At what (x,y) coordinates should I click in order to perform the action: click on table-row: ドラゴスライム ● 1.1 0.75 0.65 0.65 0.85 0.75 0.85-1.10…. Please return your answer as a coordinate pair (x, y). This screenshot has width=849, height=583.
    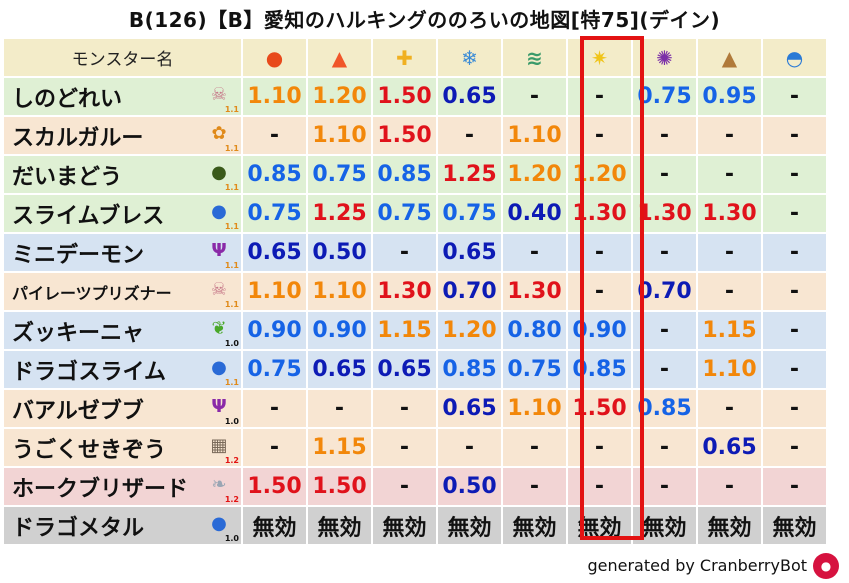
    Looking at the image, I should click on (424, 369).